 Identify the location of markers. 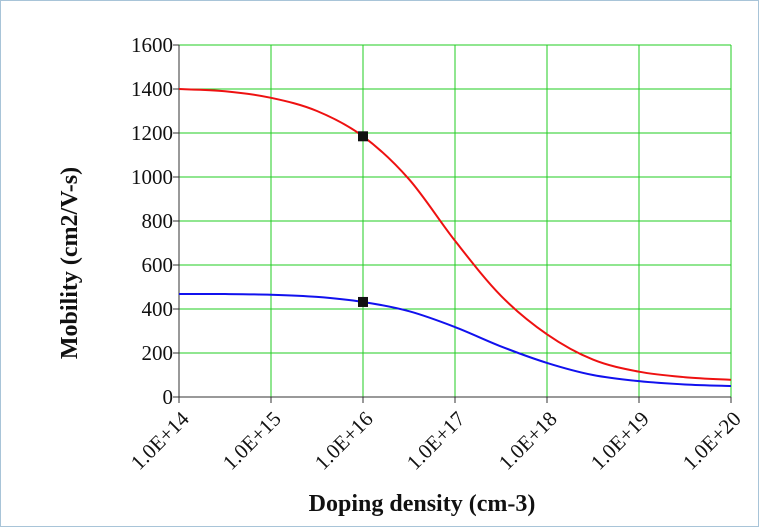
(363, 219).